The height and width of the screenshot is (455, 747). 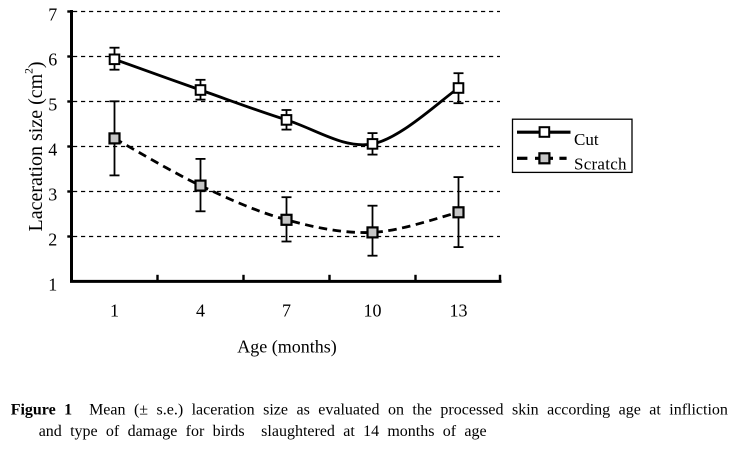 I want to click on svg-text: 3, so click(x=52, y=194).